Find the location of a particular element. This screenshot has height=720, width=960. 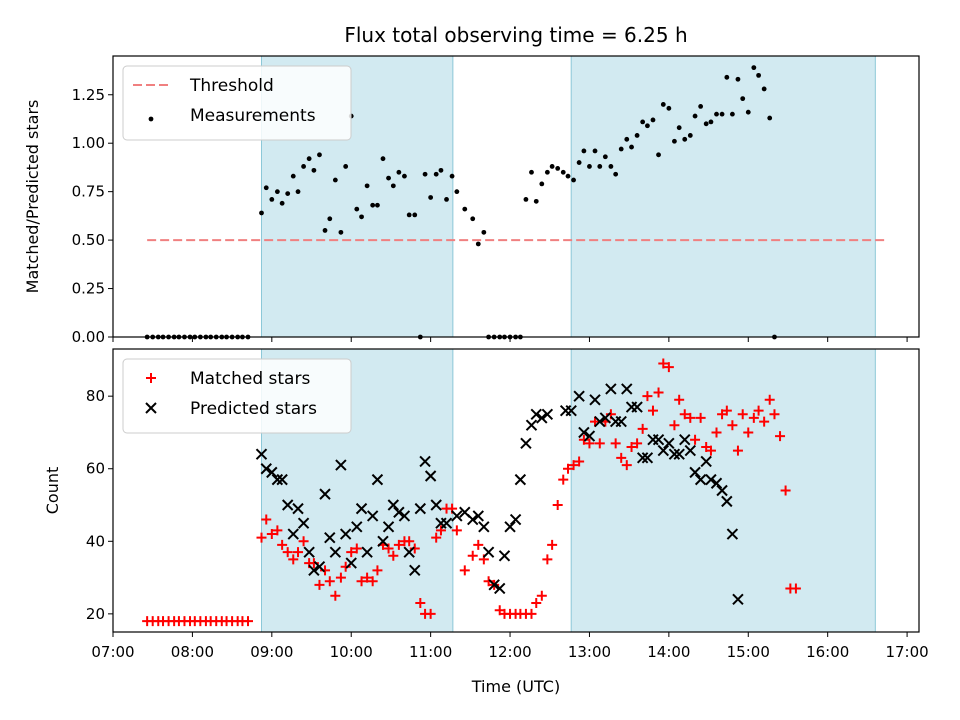

chart-title: Flux total observing time = 6.25 h is located at coordinates (515, 35).